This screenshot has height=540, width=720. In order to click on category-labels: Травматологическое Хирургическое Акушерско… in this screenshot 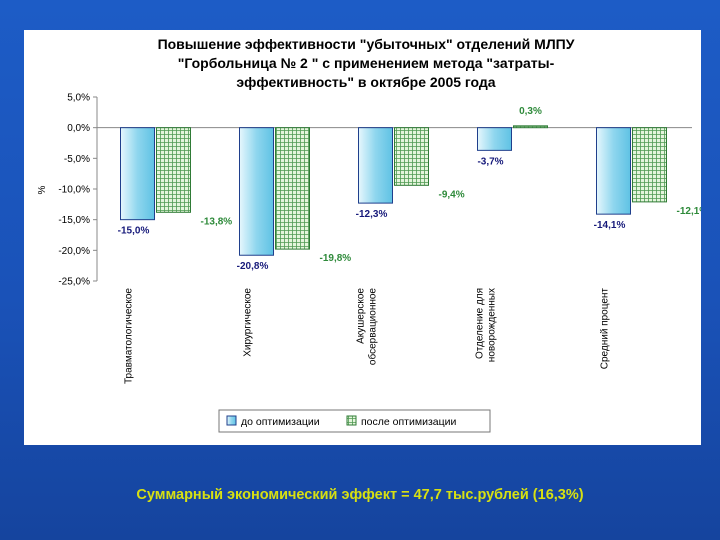, I will do `click(367, 336)`.